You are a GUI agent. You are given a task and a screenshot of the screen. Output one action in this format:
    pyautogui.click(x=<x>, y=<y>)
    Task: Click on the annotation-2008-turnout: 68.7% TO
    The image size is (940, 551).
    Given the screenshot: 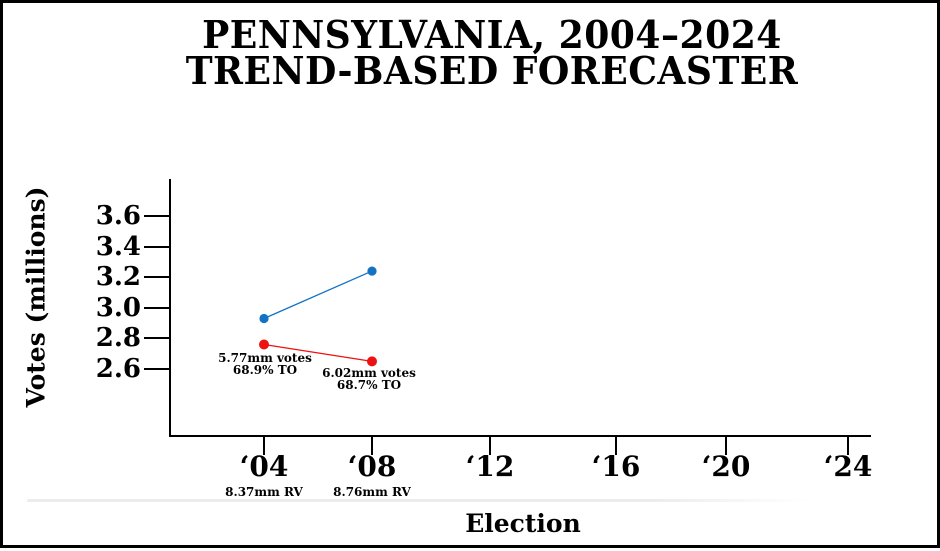 What is the action you would take?
    pyautogui.click(x=369, y=385)
    